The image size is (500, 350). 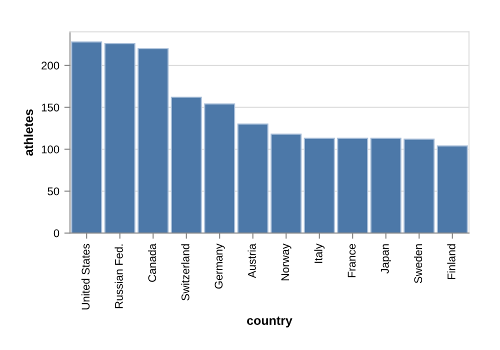 I want to click on x-tick-label: Japan, so click(x=386, y=259).